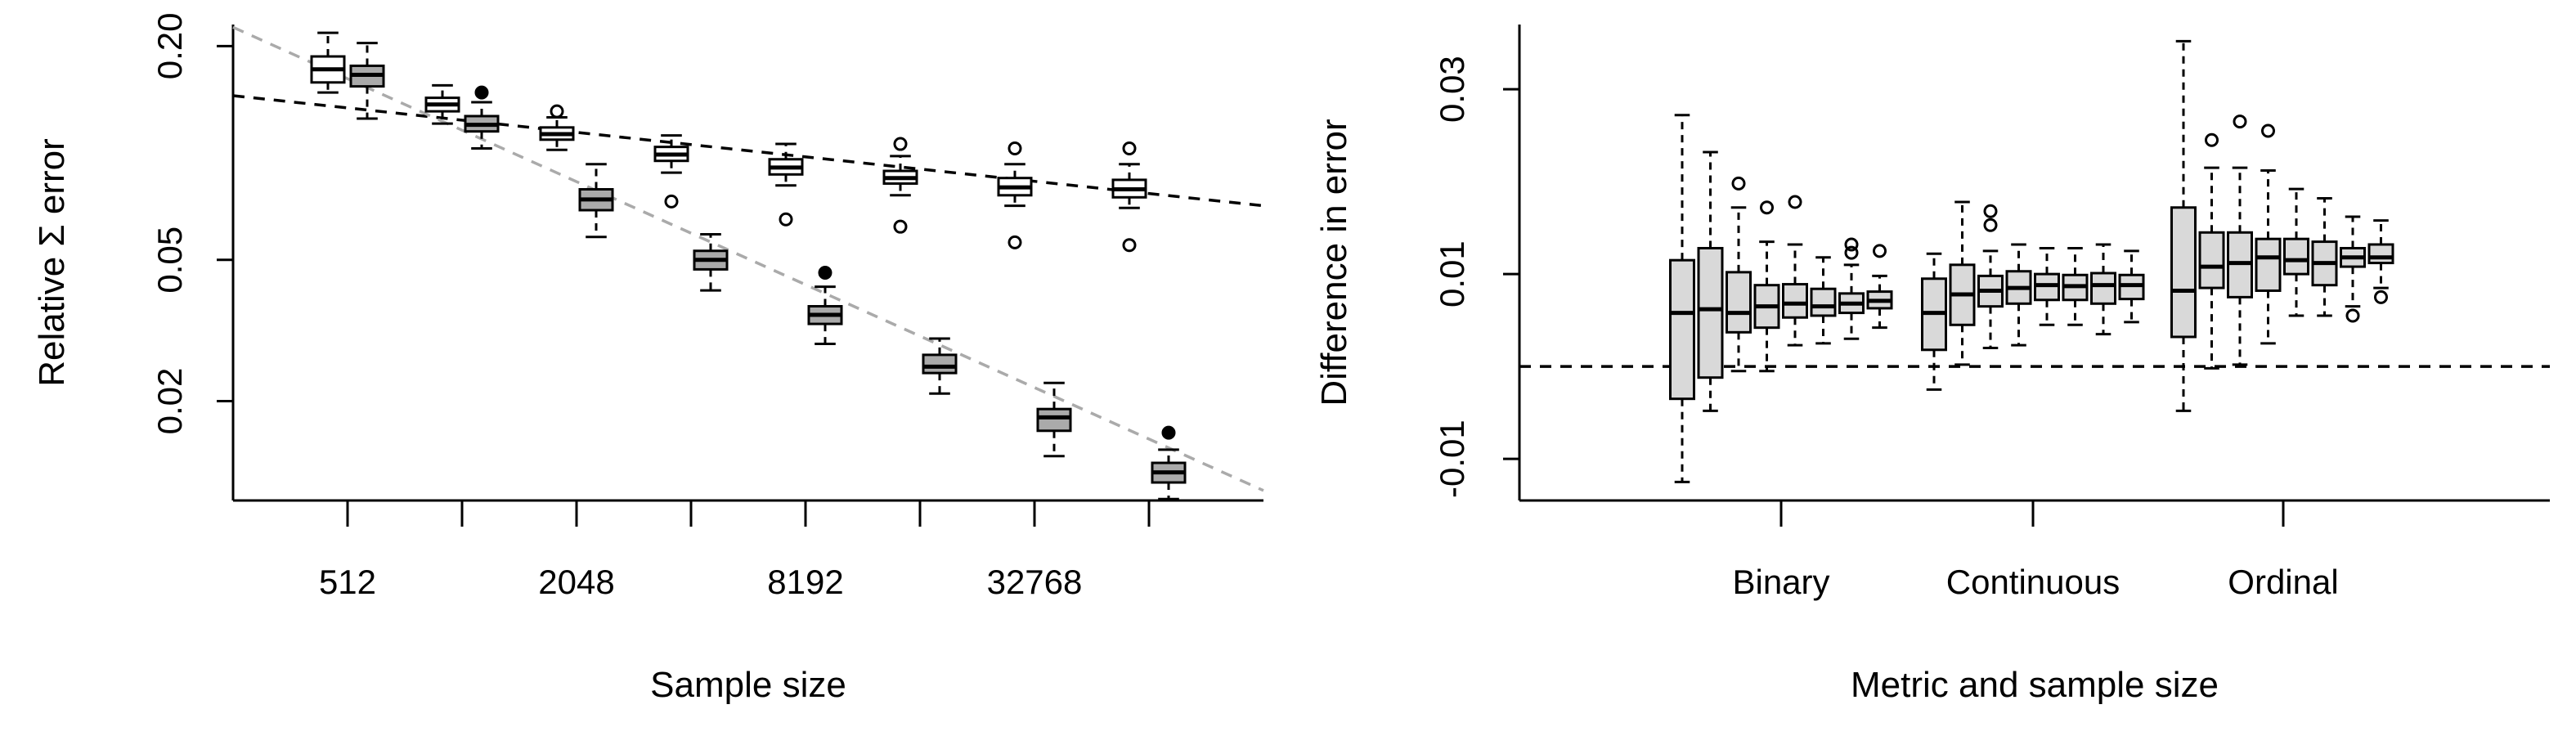 The height and width of the screenshot is (736, 2576). What do you see at coordinates (347, 582) in the screenshot?
I see `left-x-tick-label: 512` at bounding box center [347, 582].